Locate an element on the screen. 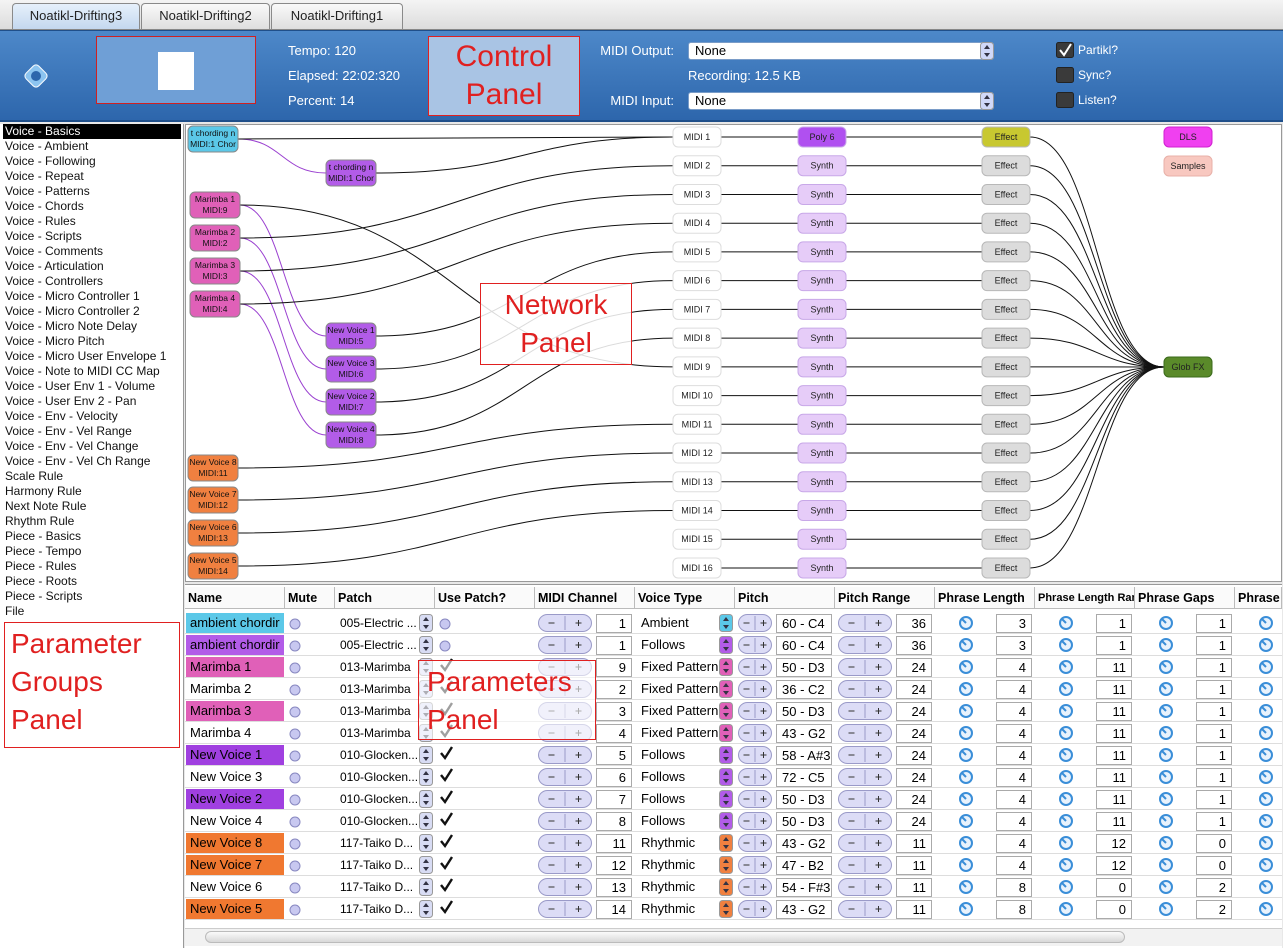 The image size is (1283, 948). phrase-length: 3 is located at coordinates (1014, 623).